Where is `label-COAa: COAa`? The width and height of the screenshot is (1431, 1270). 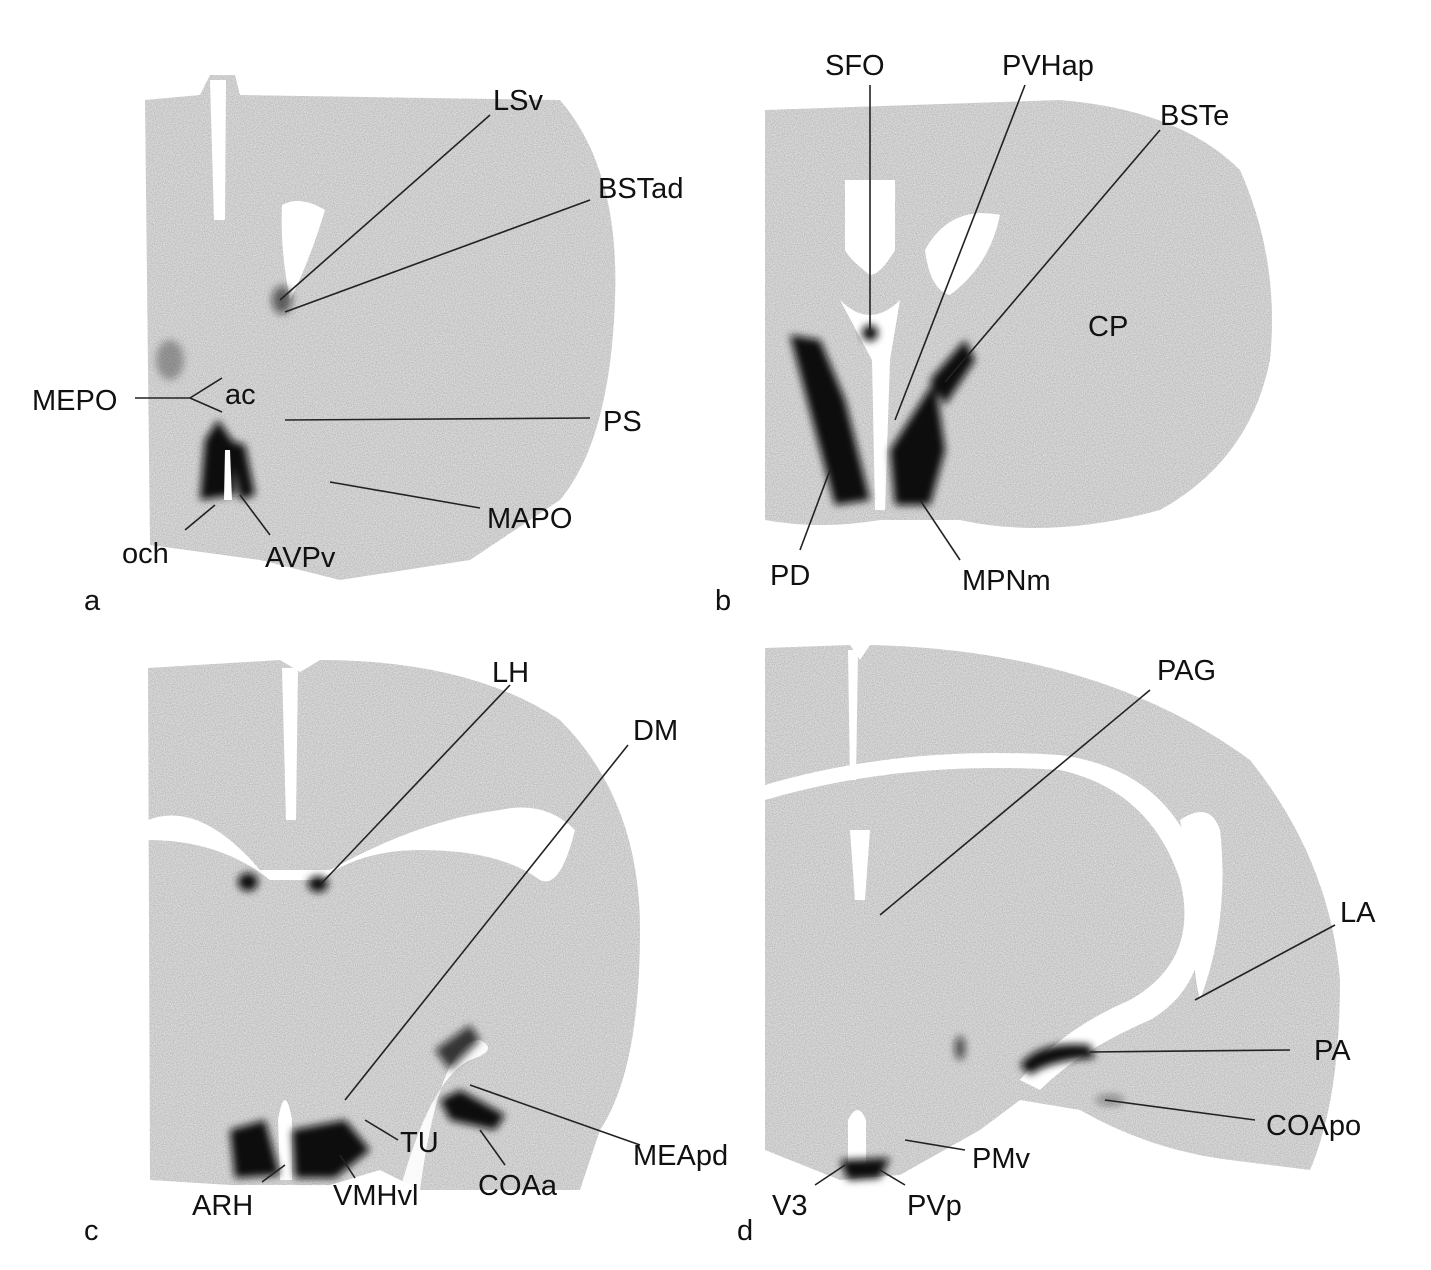 label-COAa: COAa is located at coordinates (518, 1186).